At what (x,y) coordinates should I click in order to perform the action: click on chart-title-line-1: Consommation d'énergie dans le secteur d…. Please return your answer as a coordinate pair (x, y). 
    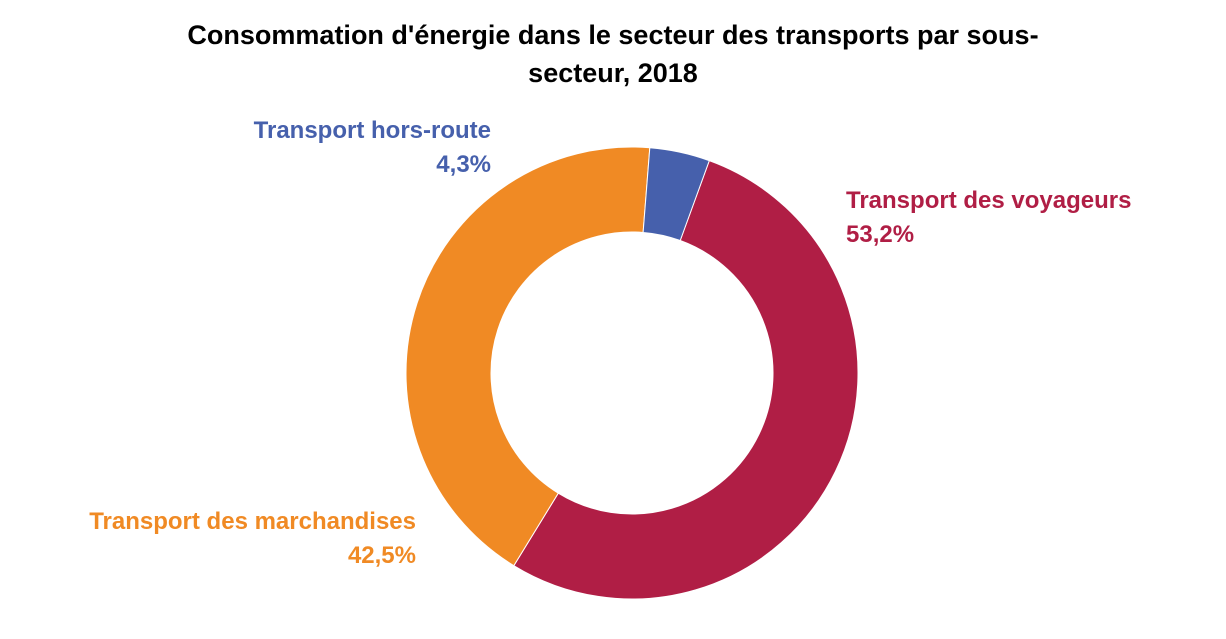
    Looking at the image, I should click on (613, 35).